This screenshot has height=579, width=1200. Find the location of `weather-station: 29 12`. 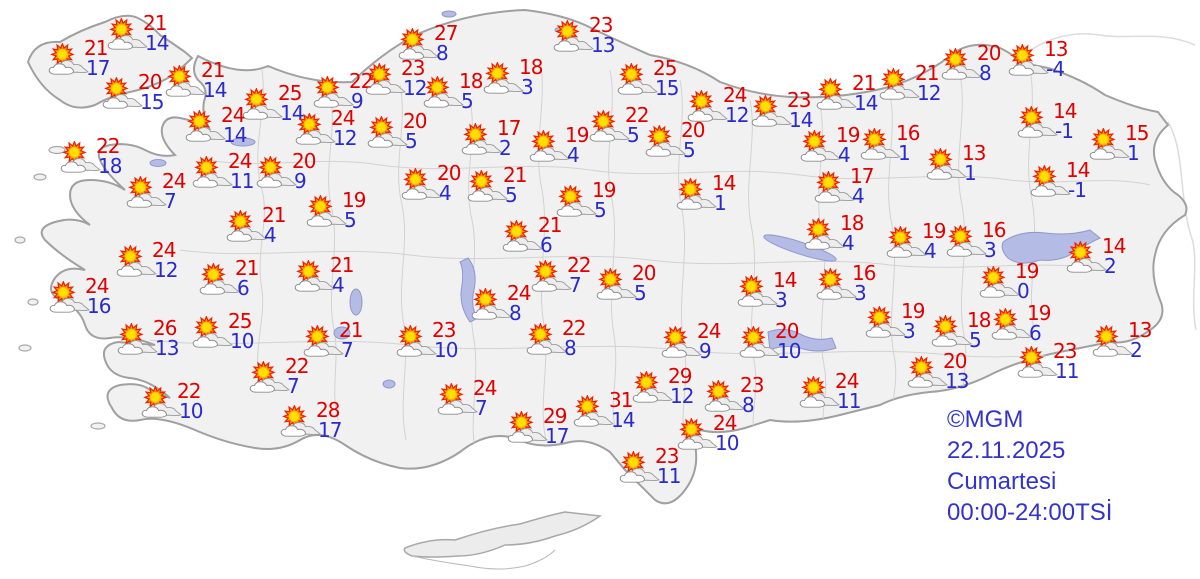

weather-station: 29 12 is located at coordinates (663, 386).